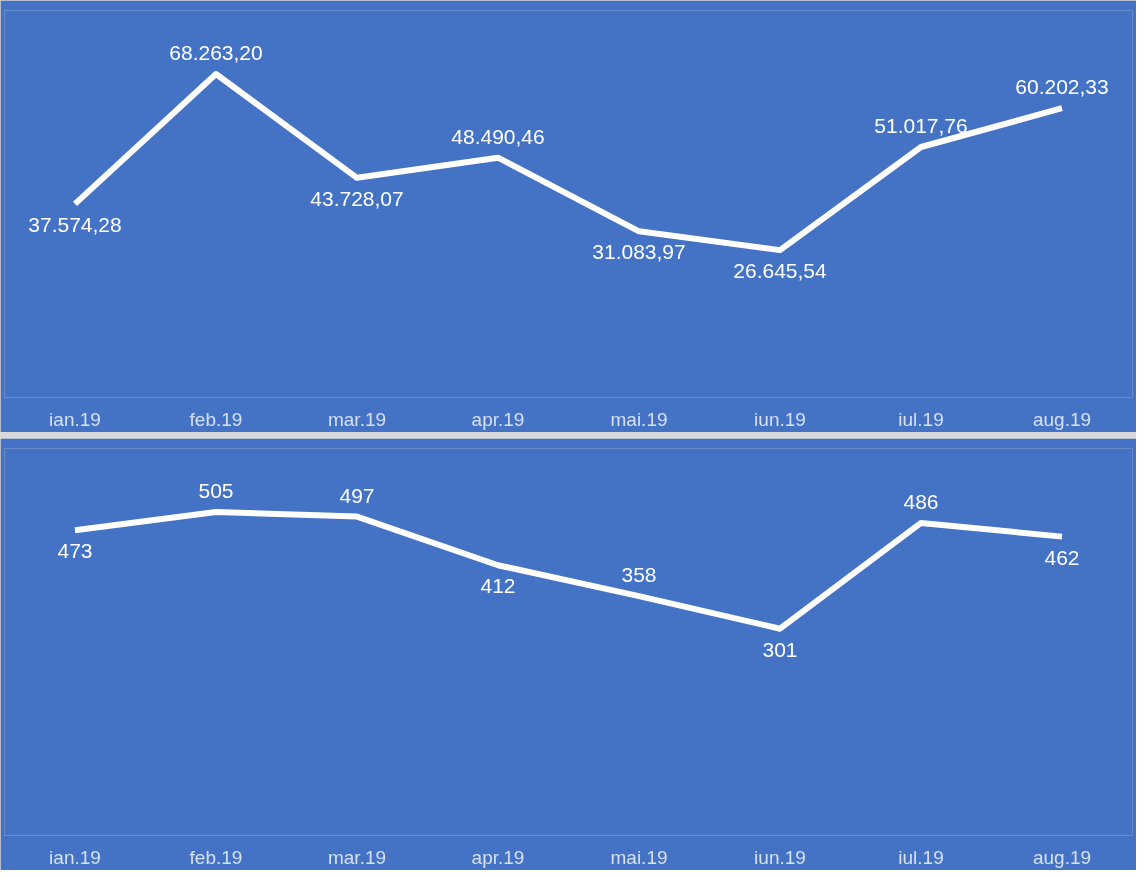  I want to click on data-label: 51.017,76, so click(921, 125).